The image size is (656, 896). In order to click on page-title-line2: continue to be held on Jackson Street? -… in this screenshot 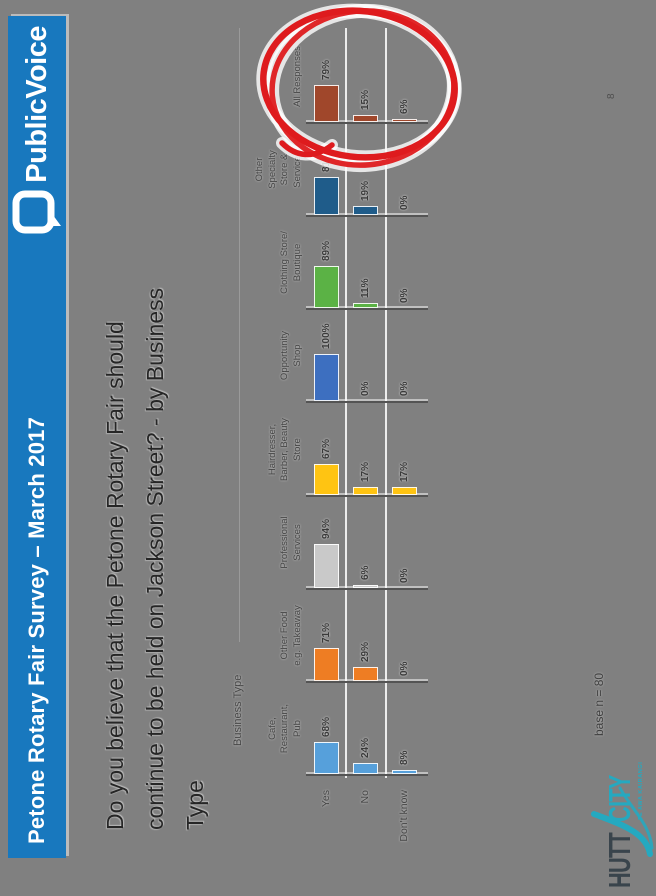, I will do `click(155, 558)`.